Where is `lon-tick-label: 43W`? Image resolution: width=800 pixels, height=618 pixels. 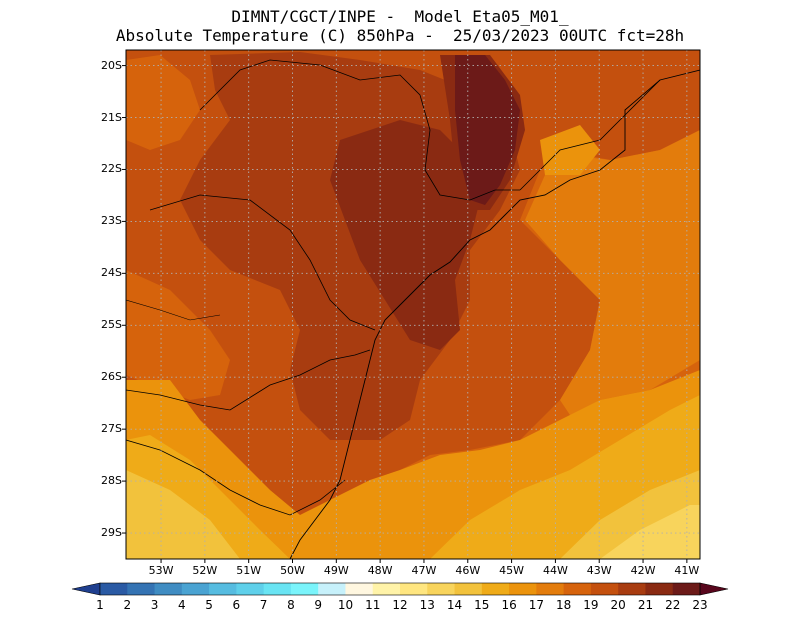 lon-tick-label: 43W is located at coordinates (599, 570).